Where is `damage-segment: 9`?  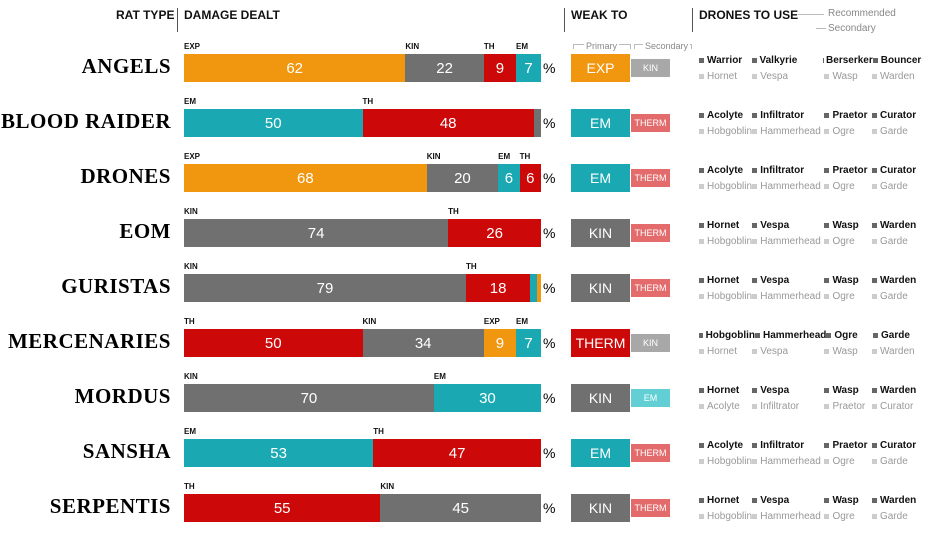 damage-segment: 9 is located at coordinates (499, 343).